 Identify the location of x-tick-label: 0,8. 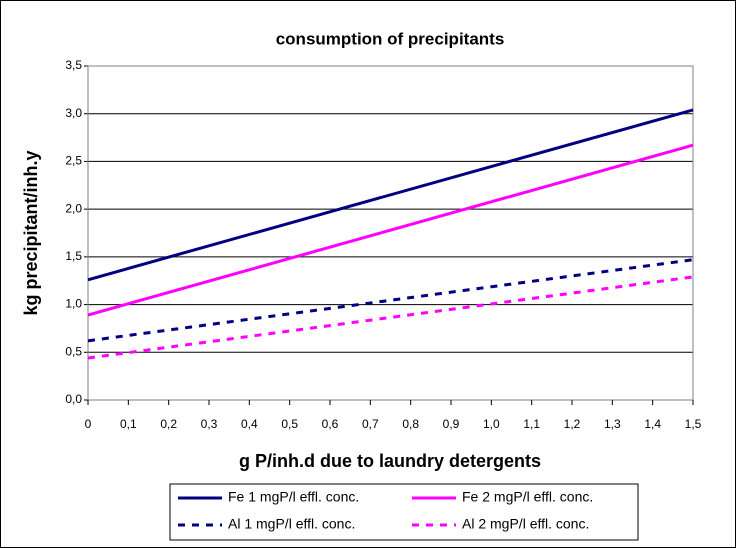
(410, 424).